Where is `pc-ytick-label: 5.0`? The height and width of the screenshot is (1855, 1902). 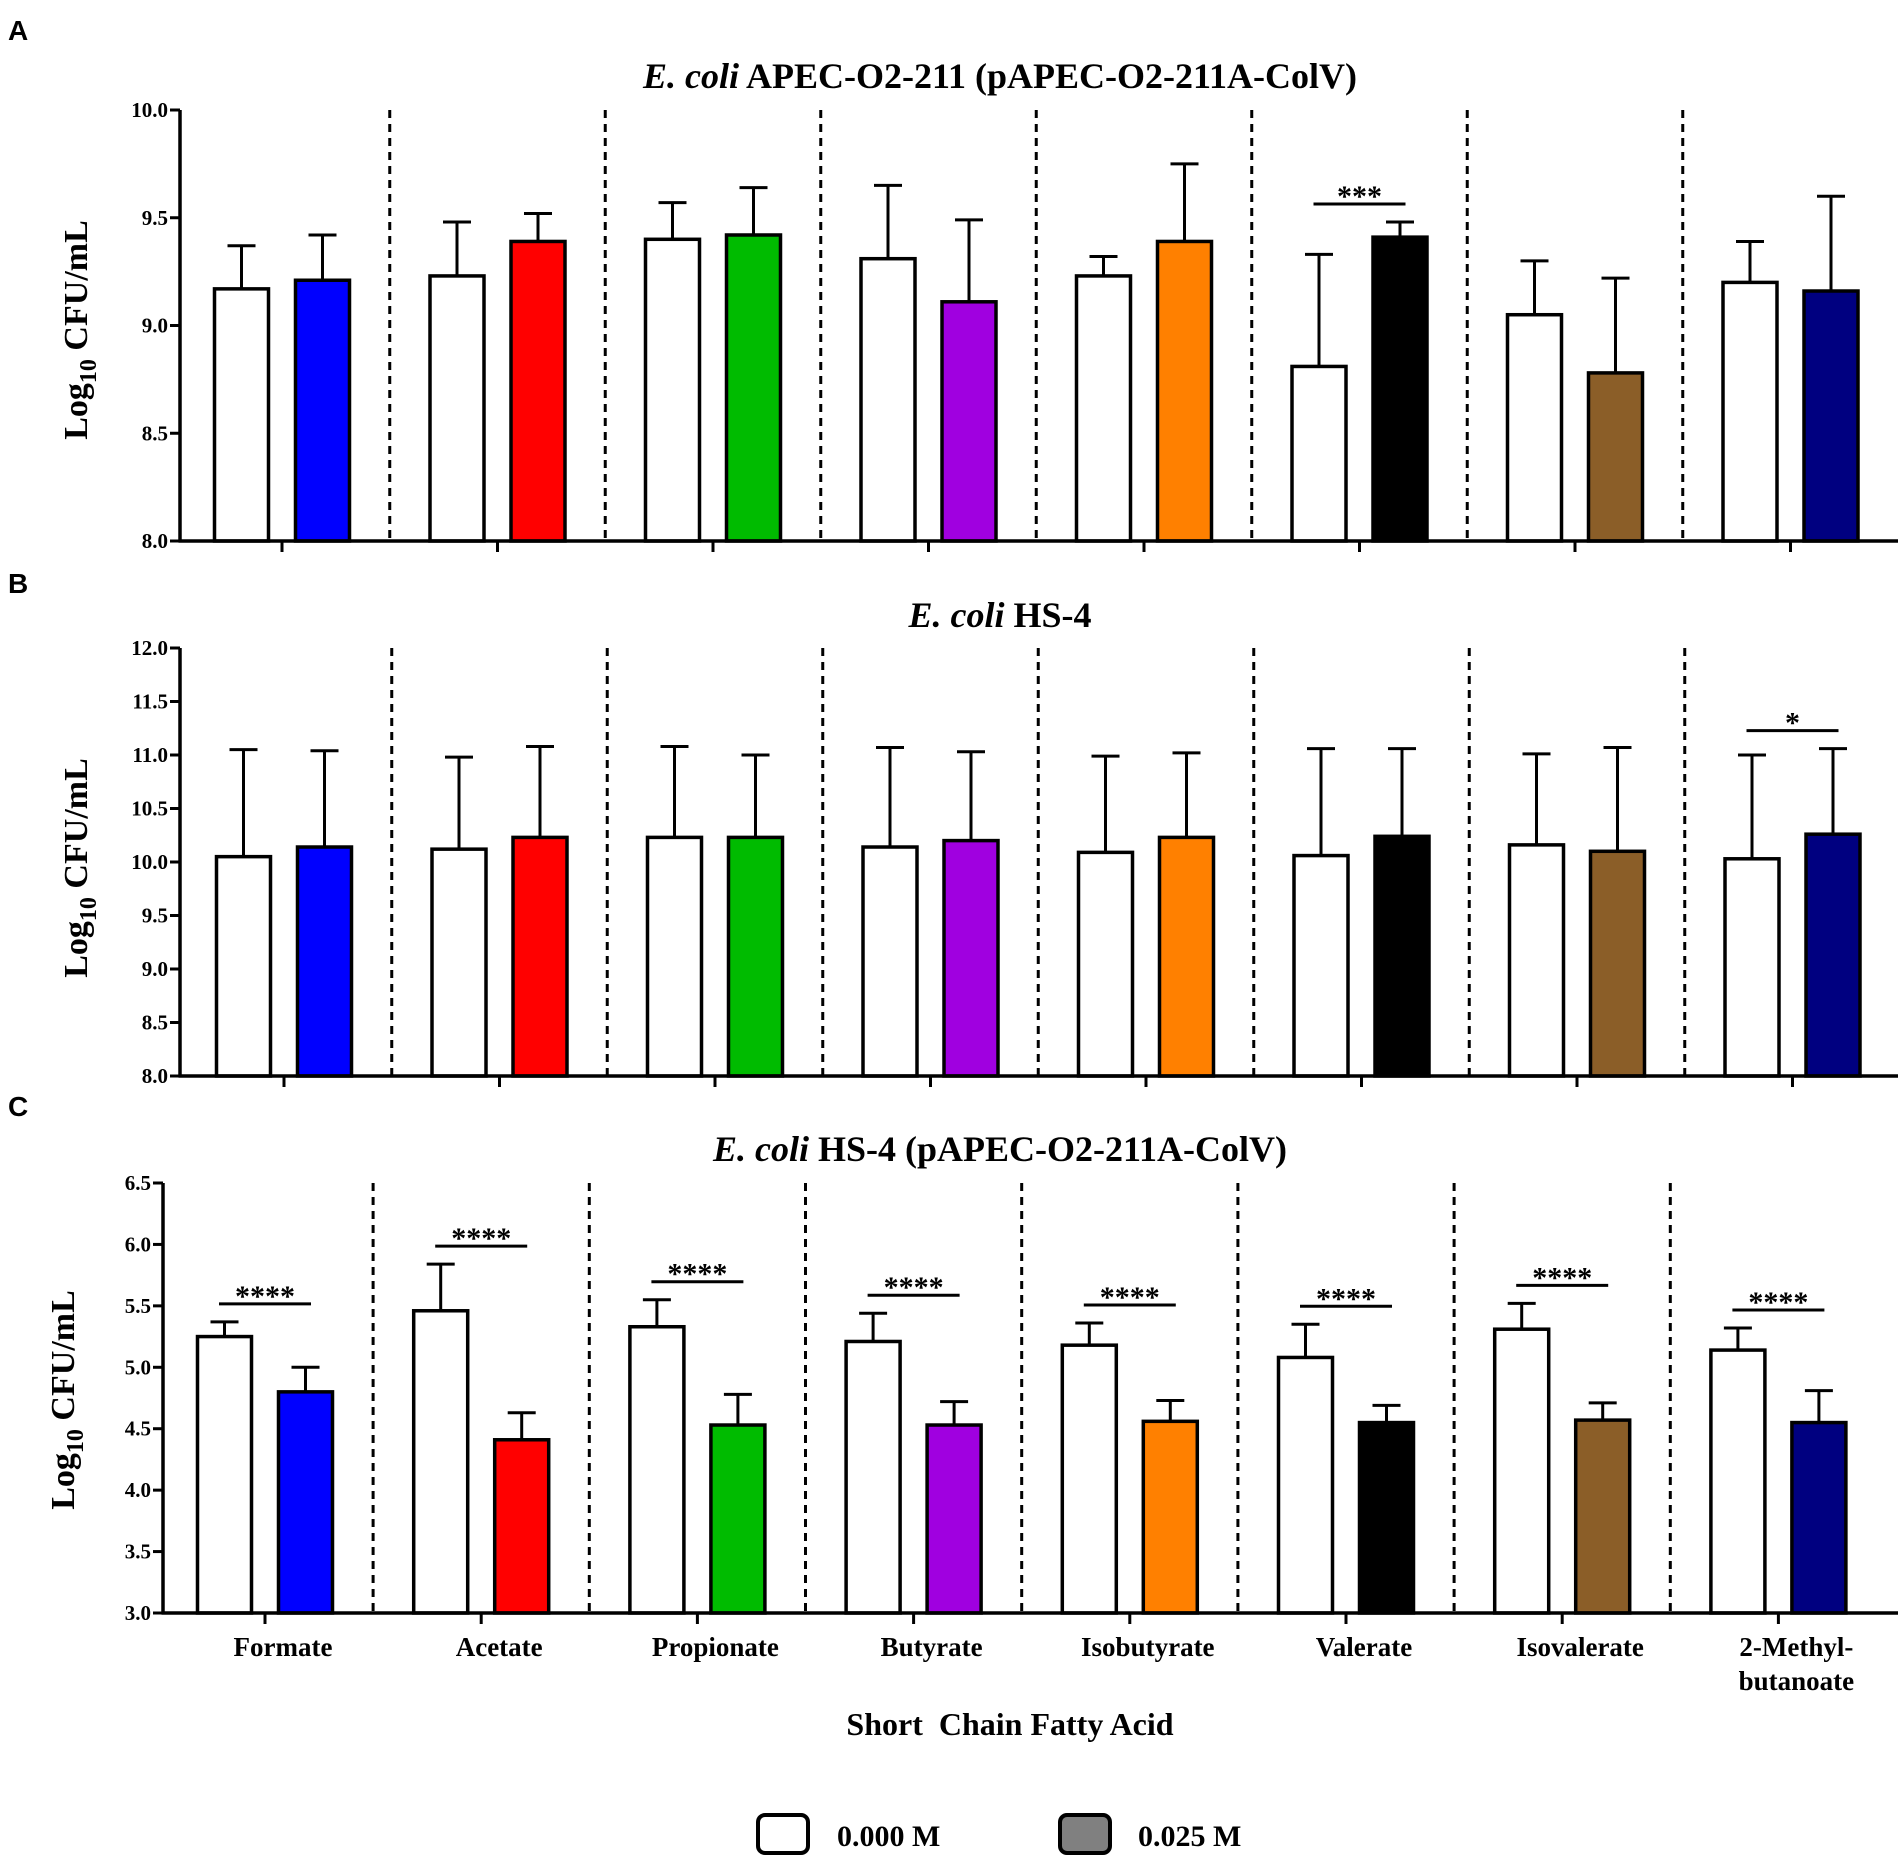
pc-ytick-label: 5.0 is located at coordinates (138, 1367).